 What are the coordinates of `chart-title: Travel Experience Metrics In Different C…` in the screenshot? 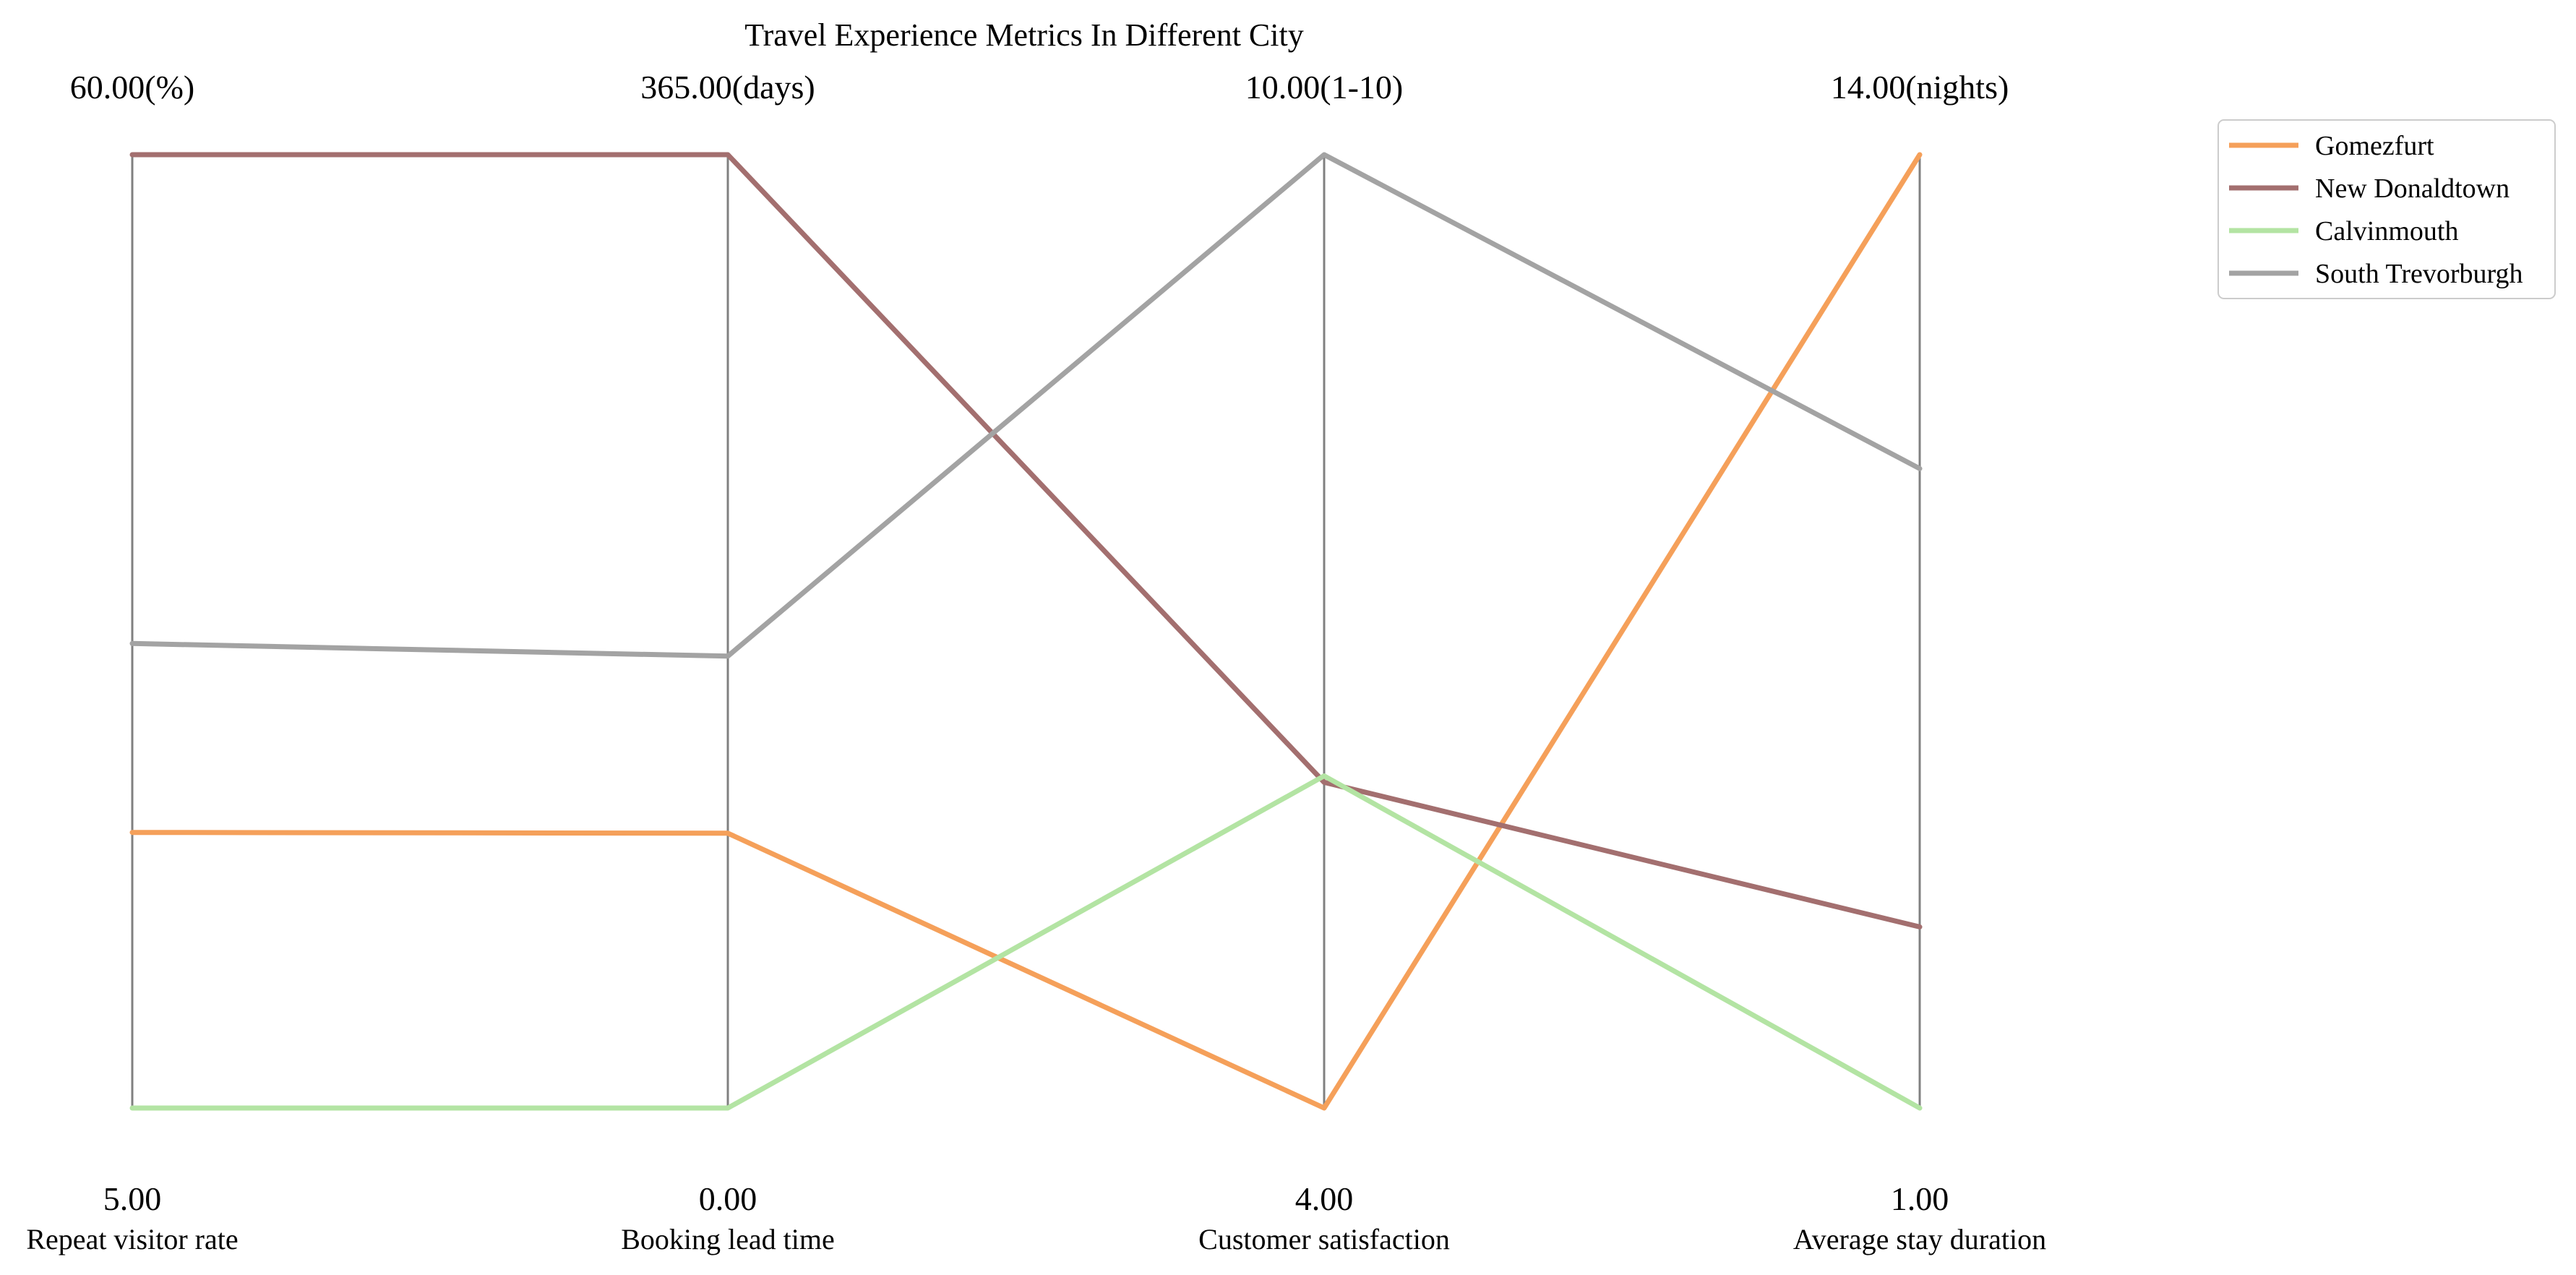 It's located at (1024, 35).